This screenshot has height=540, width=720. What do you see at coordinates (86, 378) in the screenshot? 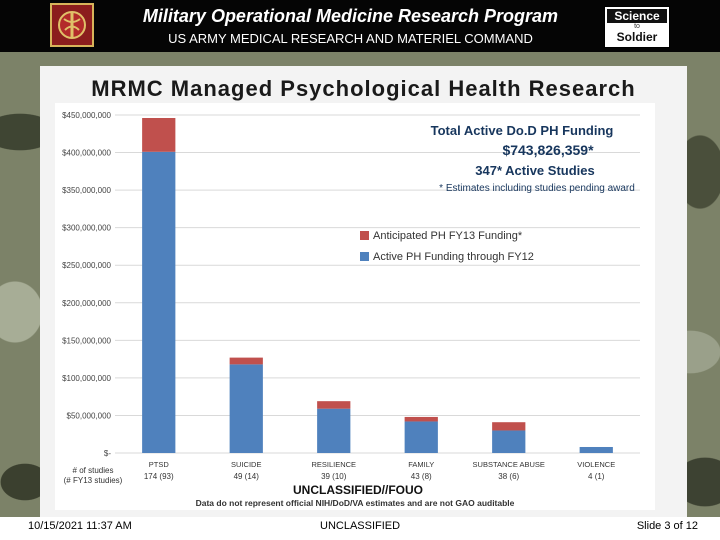
I see `y-tick-label-7: $100,000,000` at bounding box center [86, 378].